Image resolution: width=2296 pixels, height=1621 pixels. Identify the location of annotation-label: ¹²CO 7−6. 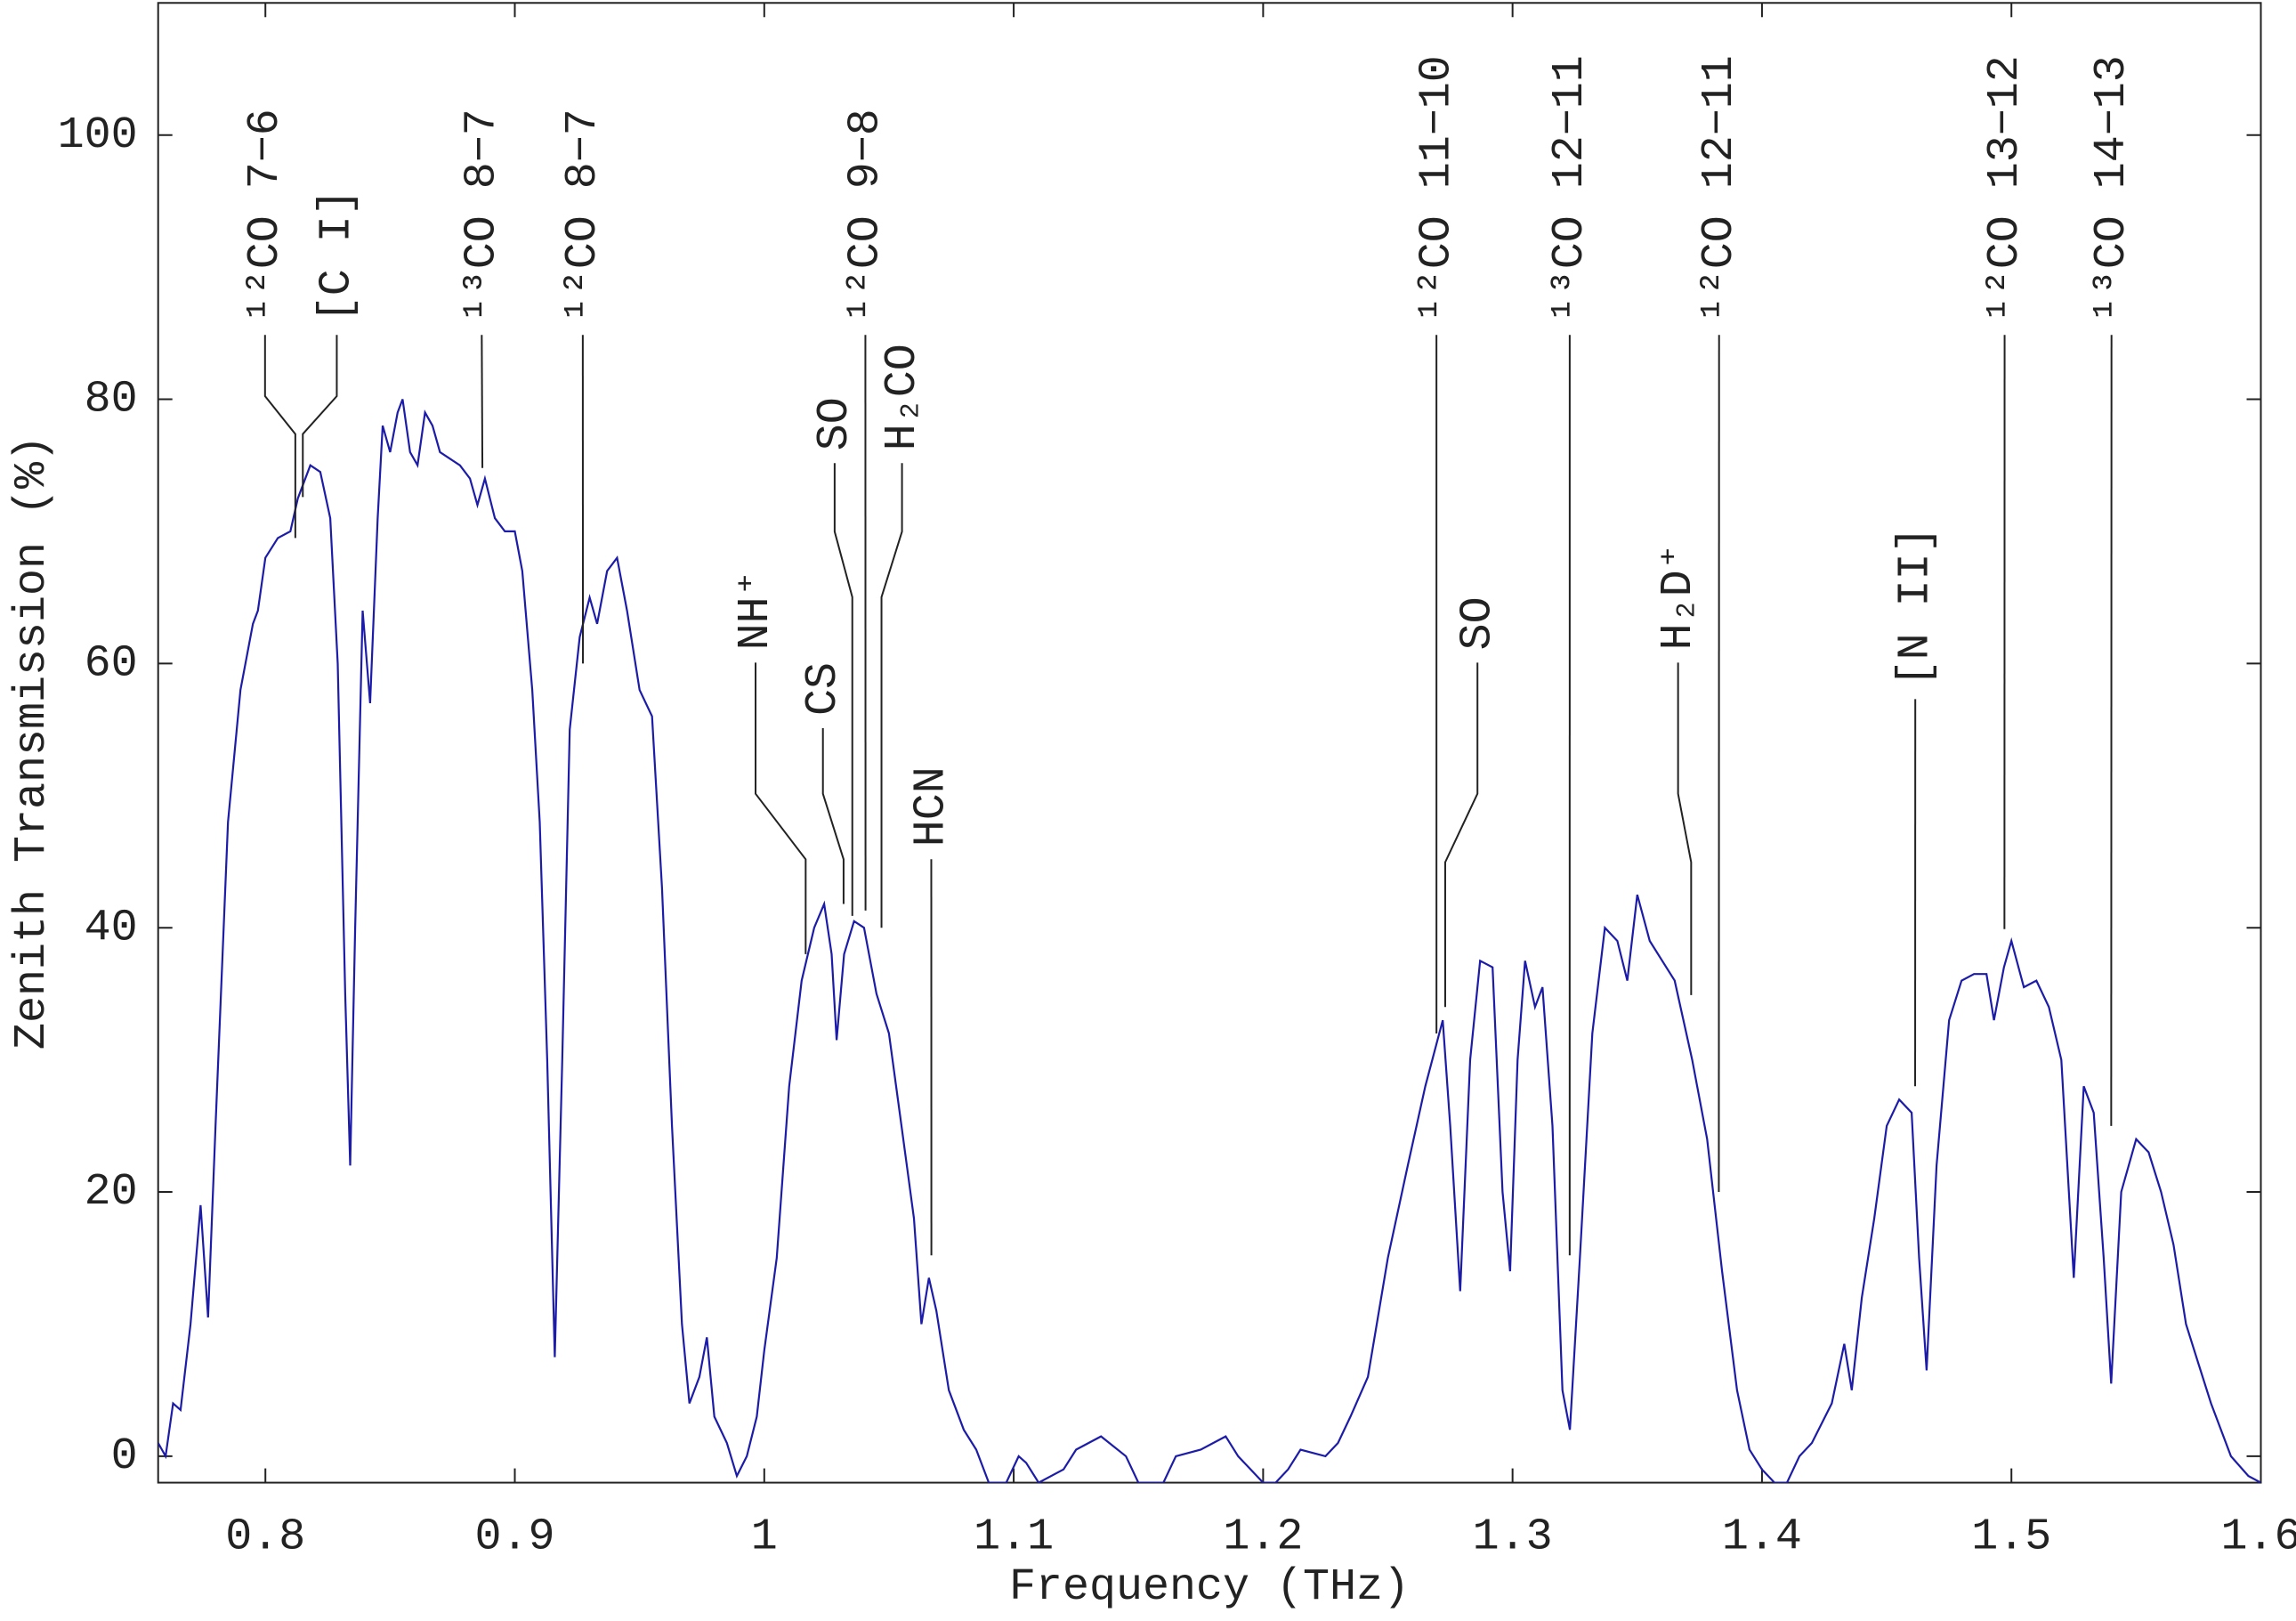
(265, 215).